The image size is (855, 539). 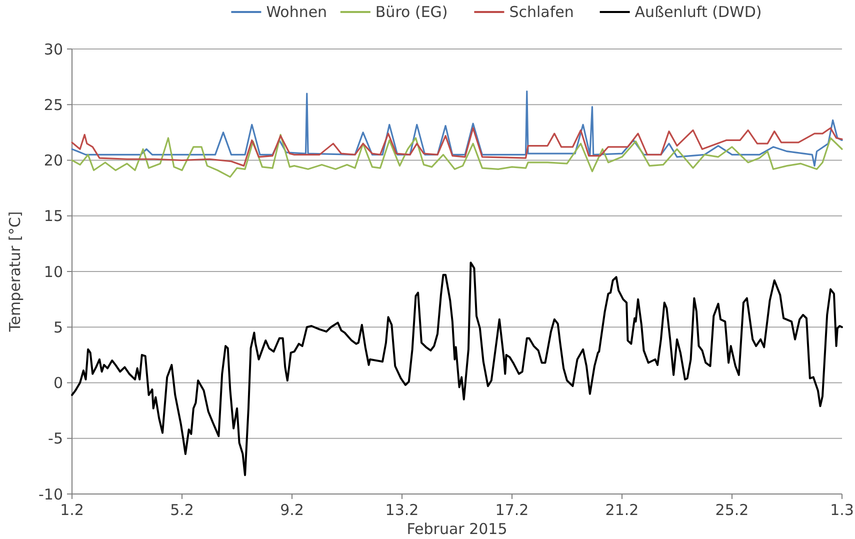 What do you see at coordinates (50, 494) in the screenshot?
I see `y-tick-label: -10` at bounding box center [50, 494].